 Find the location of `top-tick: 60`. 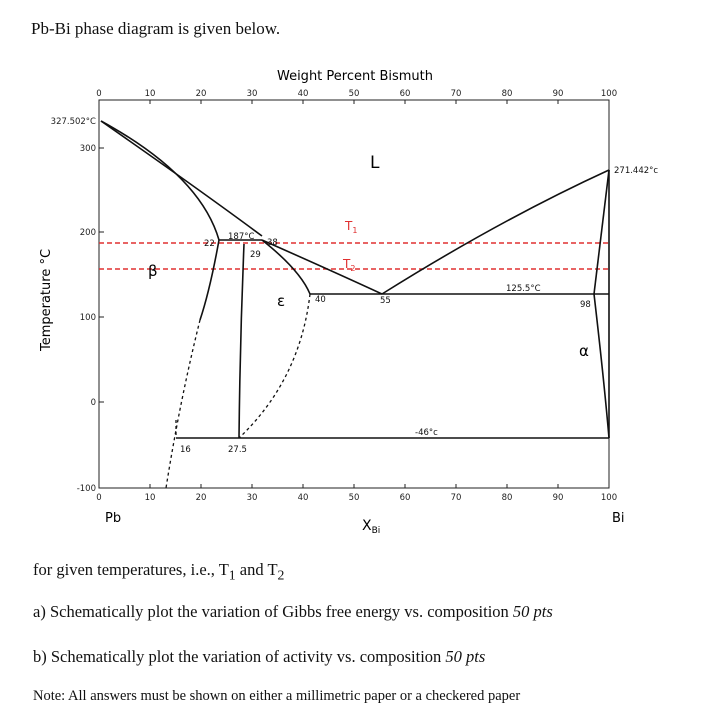

top-tick: 60 is located at coordinates (405, 94).